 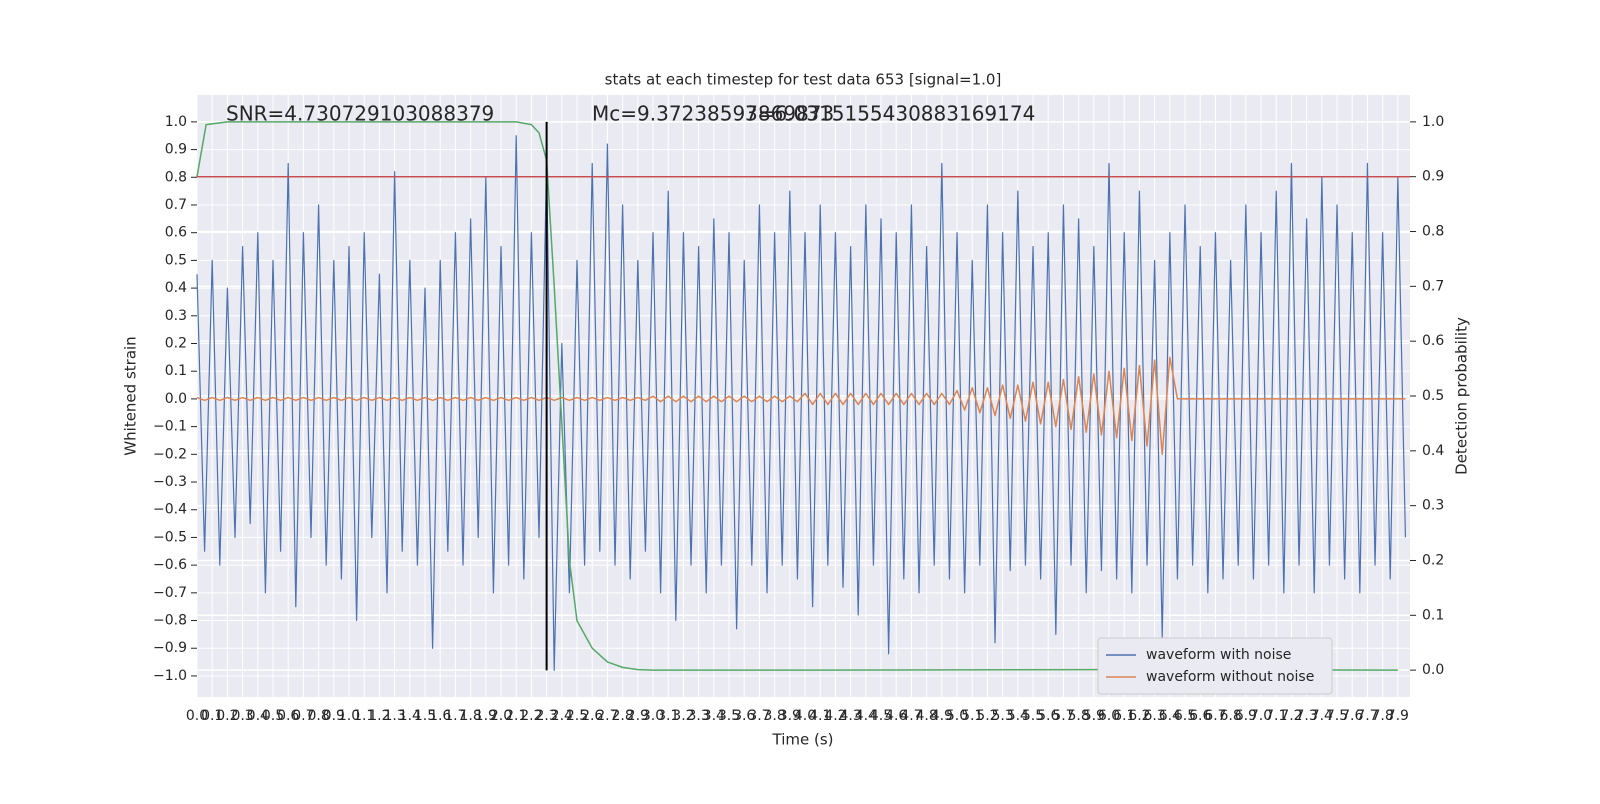 What do you see at coordinates (1185, 716) in the screenshot?
I see `x-tick-label: 6.5` at bounding box center [1185, 716].